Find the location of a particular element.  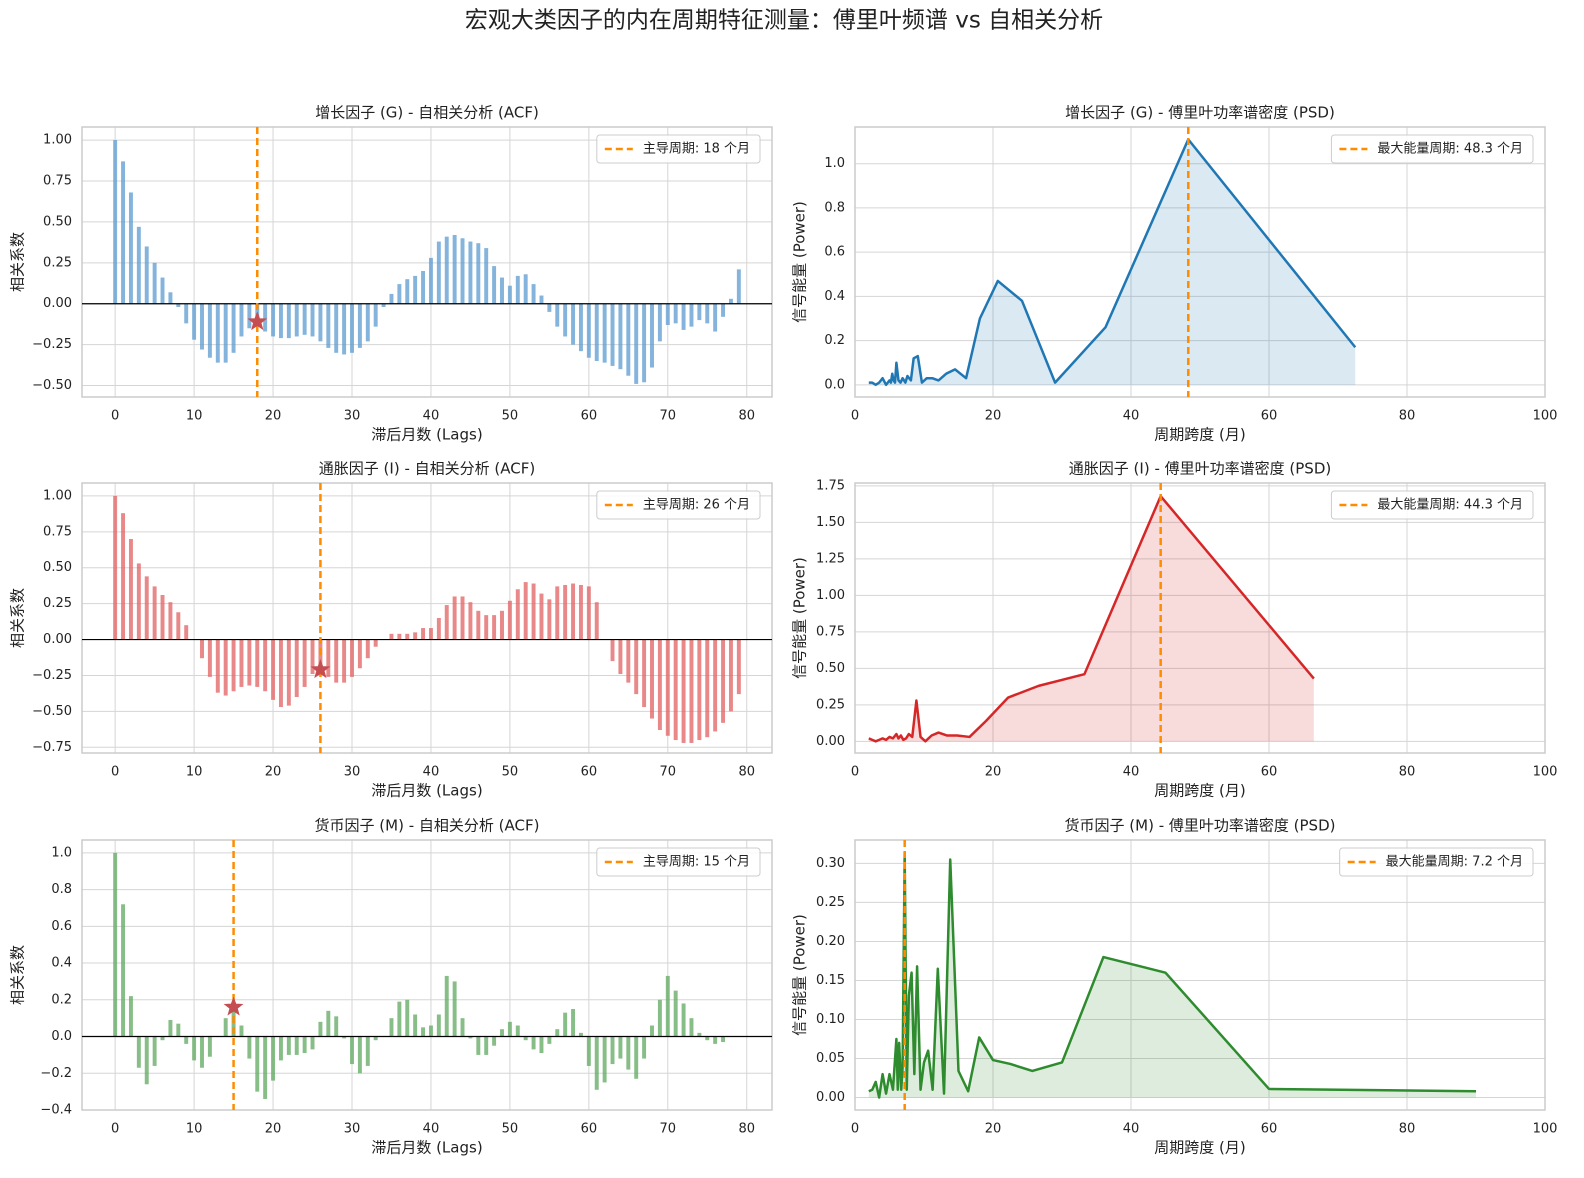

legend-label: 主导周期: 26 个月 is located at coordinates (696, 505).